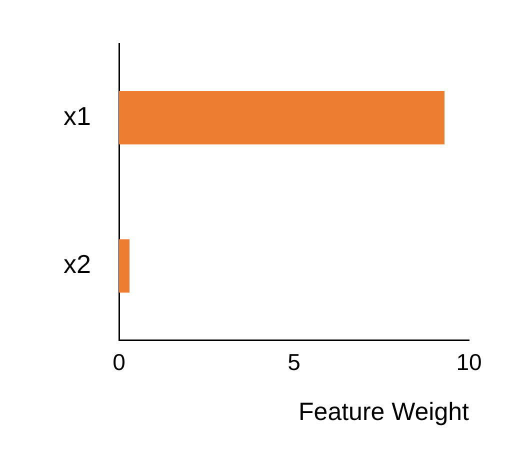  I want to click on x-tick-label: 10, so click(469, 362).